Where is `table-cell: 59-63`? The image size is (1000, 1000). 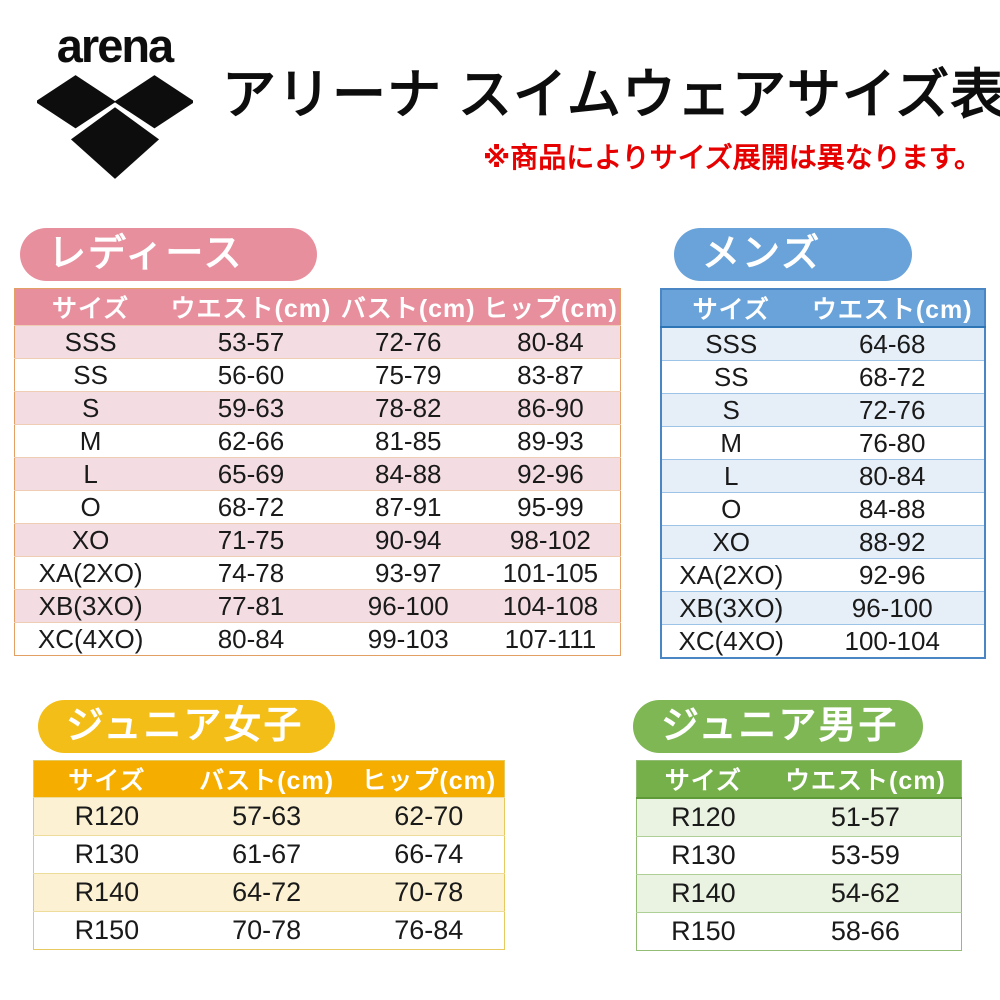
table-cell: 59-63 is located at coordinates (251, 408).